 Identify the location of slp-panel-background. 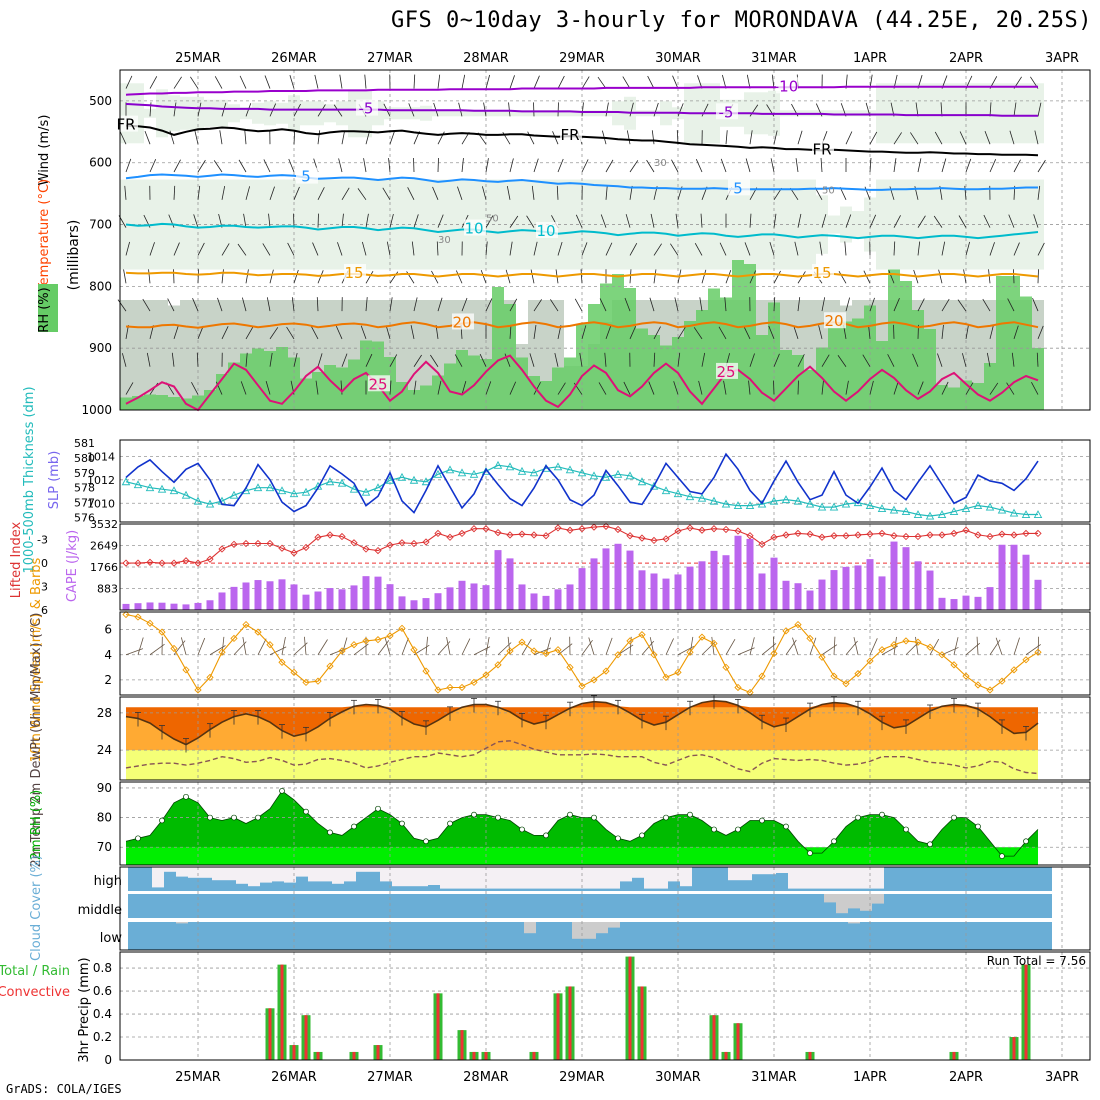
(605, 481).